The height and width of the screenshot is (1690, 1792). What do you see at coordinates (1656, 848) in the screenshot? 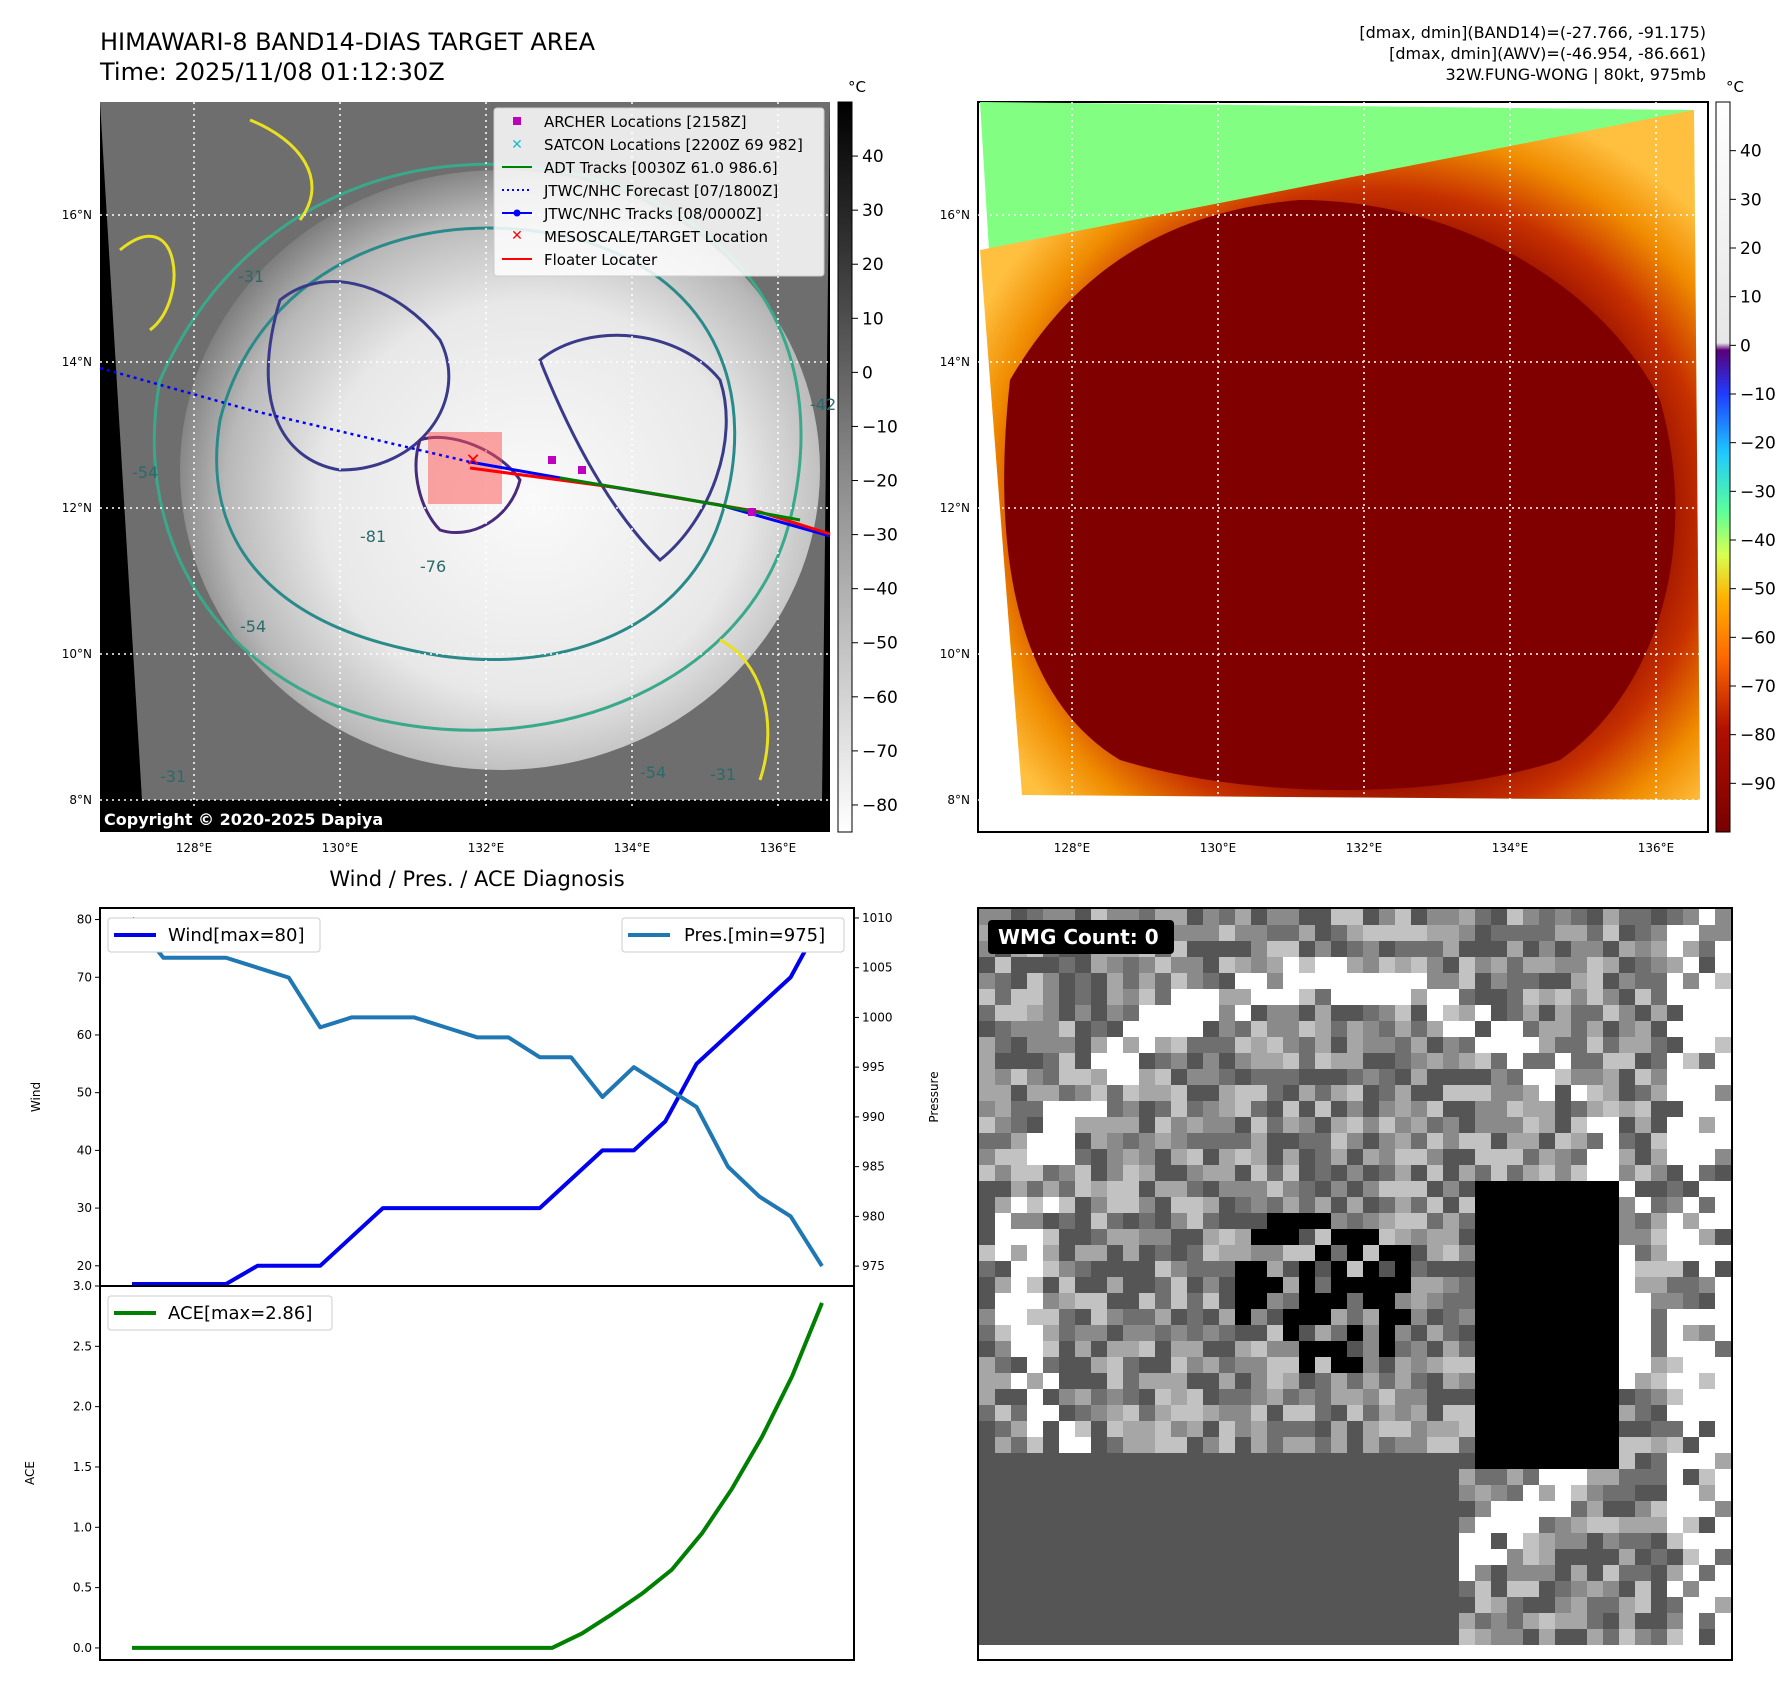
I see `lon-label: 136°E` at bounding box center [1656, 848].